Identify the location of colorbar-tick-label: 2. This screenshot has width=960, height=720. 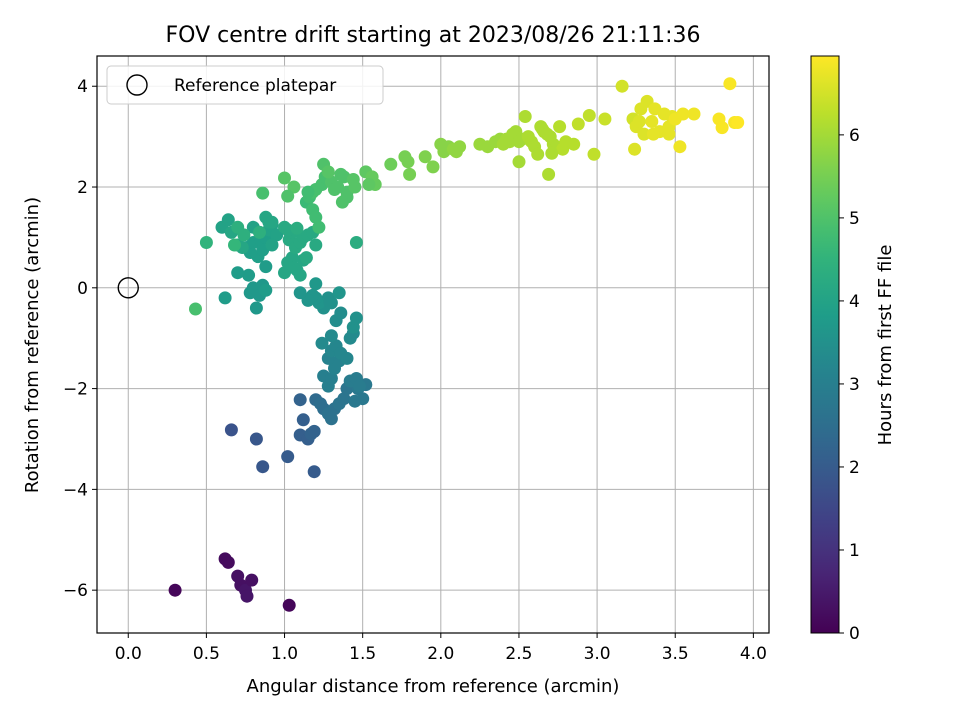
(854, 468).